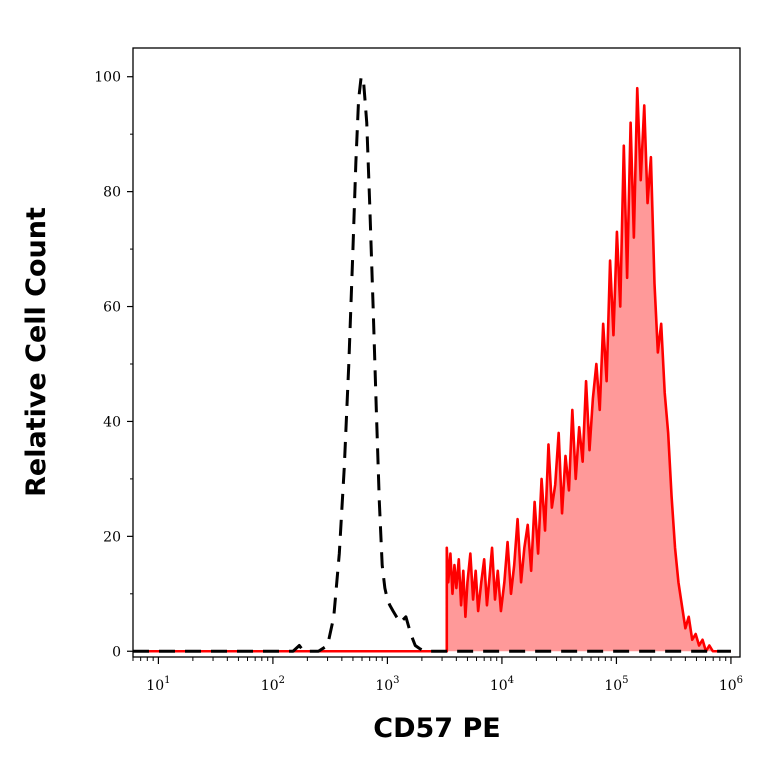 The height and width of the screenshot is (764, 764). Describe the element at coordinates (112, 422) in the screenshot. I see `y-tick-label-2: 40` at that location.